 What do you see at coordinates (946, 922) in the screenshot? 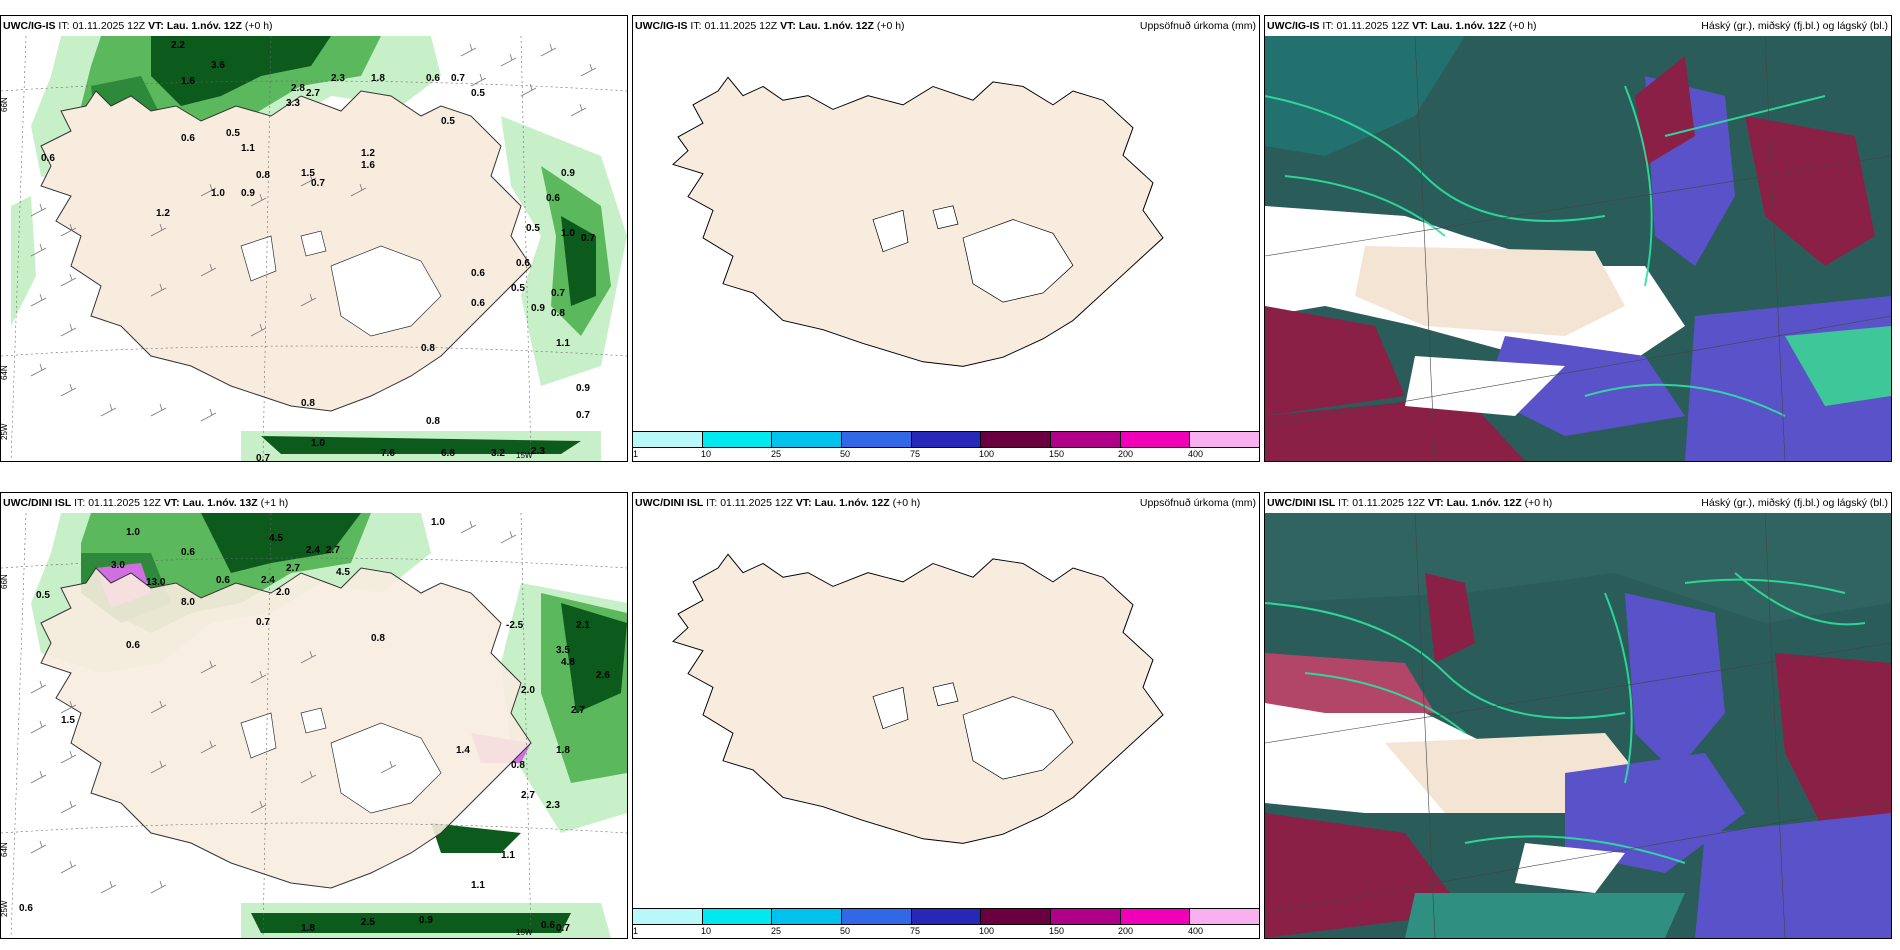
I see `precip-legend: 1 10 25 50 75 100 150 200 400` at bounding box center [946, 922].